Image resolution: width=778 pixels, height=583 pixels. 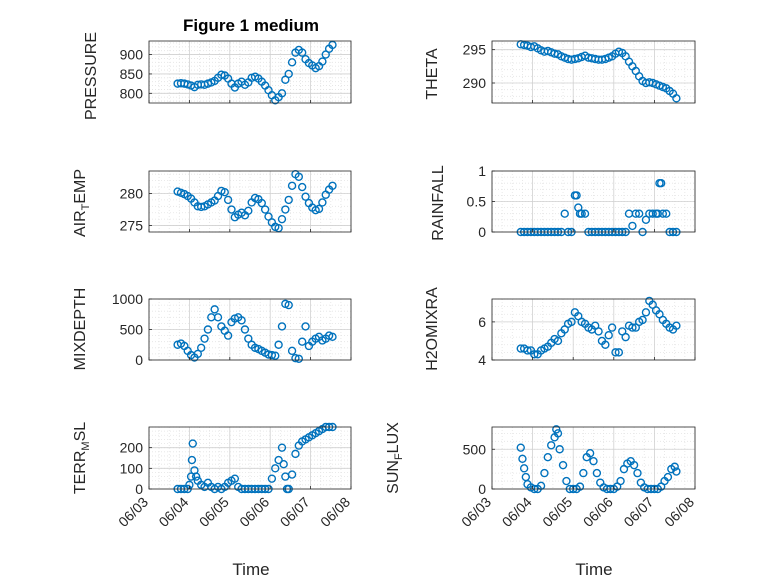 What do you see at coordinates (132, 193) in the screenshot?
I see `y-tick-label: 280` at bounding box center [132, 193].